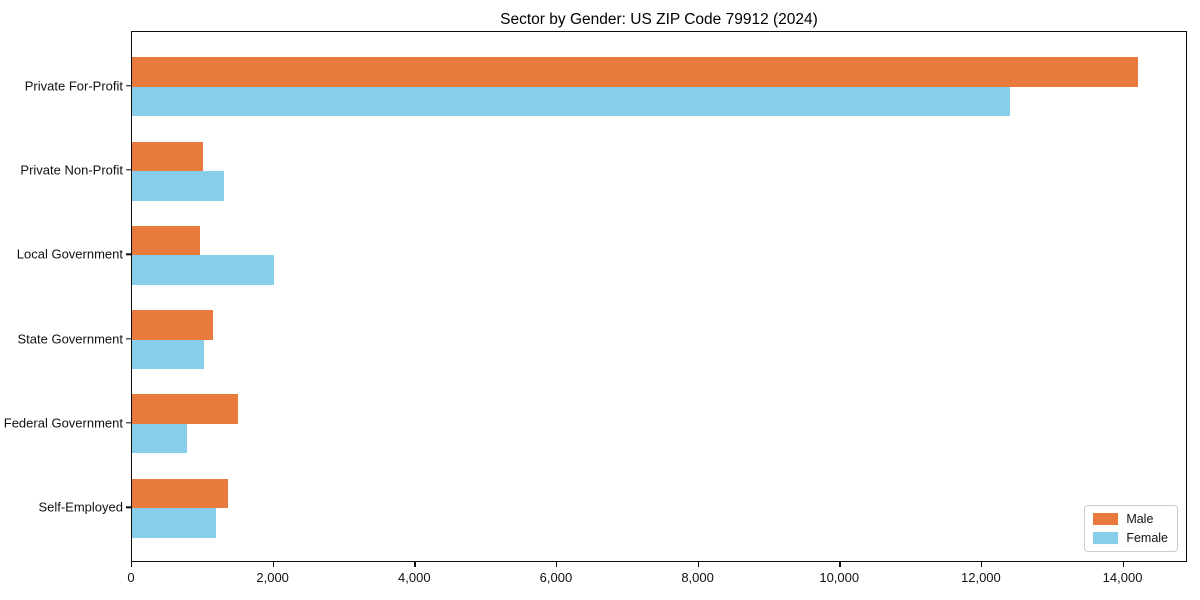 This screenshot has width=1200, height=600. Describe the element at coordinates (70, 339) in the screenshot. I see `y-tick-label-state-government: State Government` at that location.